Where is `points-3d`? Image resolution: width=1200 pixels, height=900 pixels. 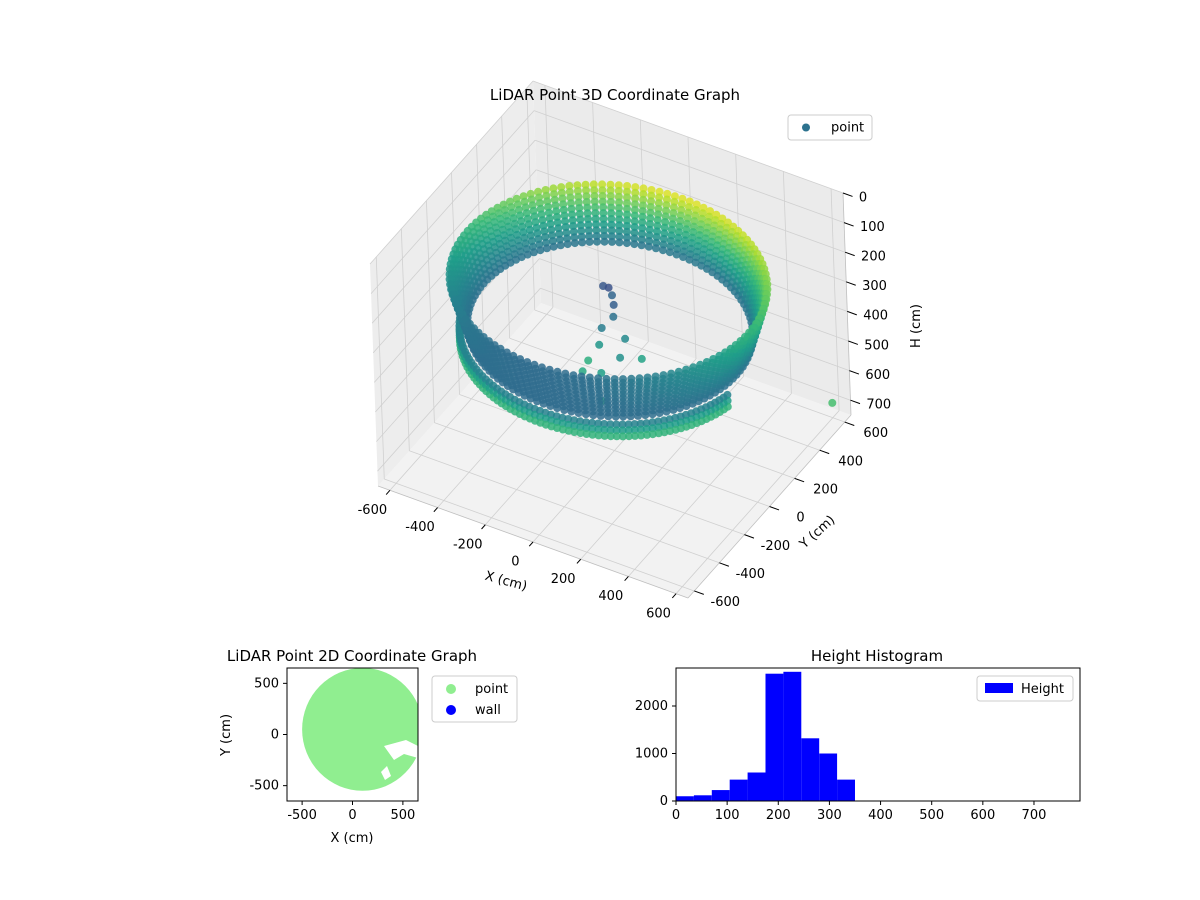 points-3d is located at coordinates (641, 310).